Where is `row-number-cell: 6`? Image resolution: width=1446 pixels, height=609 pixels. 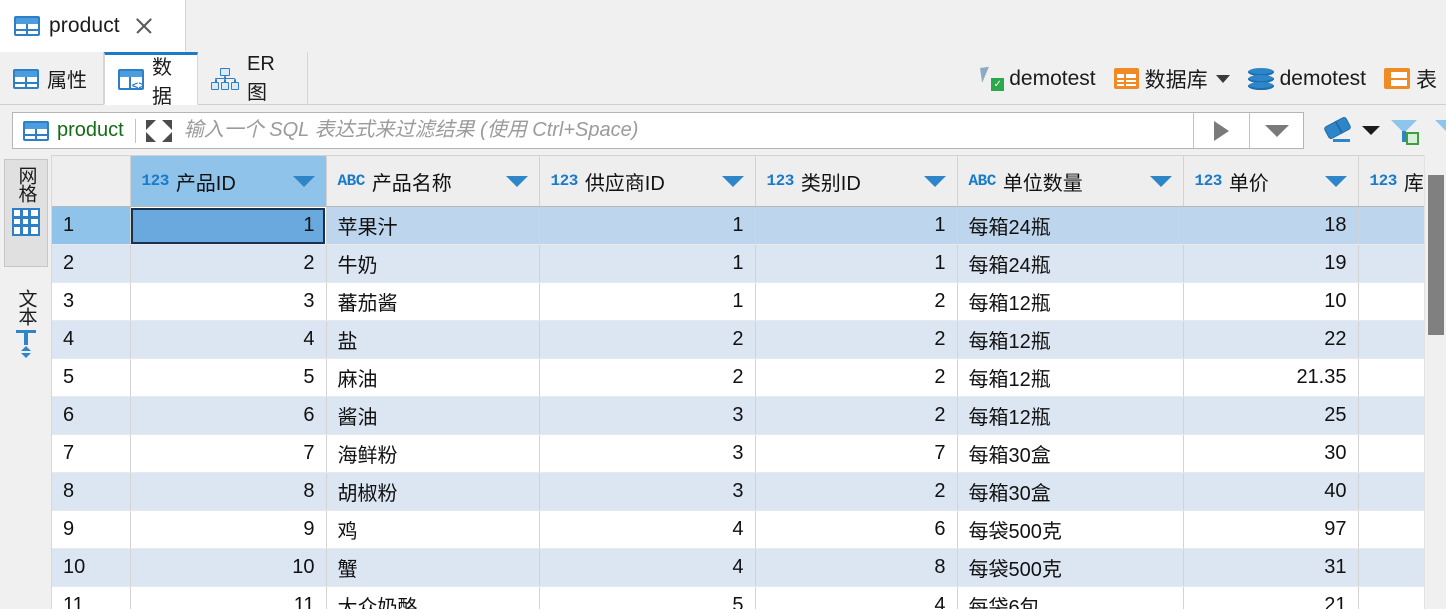
row-number-cell: 6 is located at coordinates (91, 415).